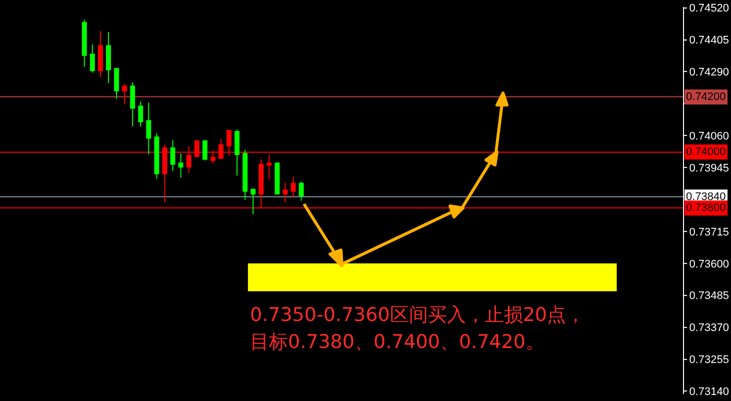 The image size is (731, 401). What do you see at coordinates (709, 328) in the screenshot?
I see `y-tick-label: 0.73370` at bounding box center [709, 328].